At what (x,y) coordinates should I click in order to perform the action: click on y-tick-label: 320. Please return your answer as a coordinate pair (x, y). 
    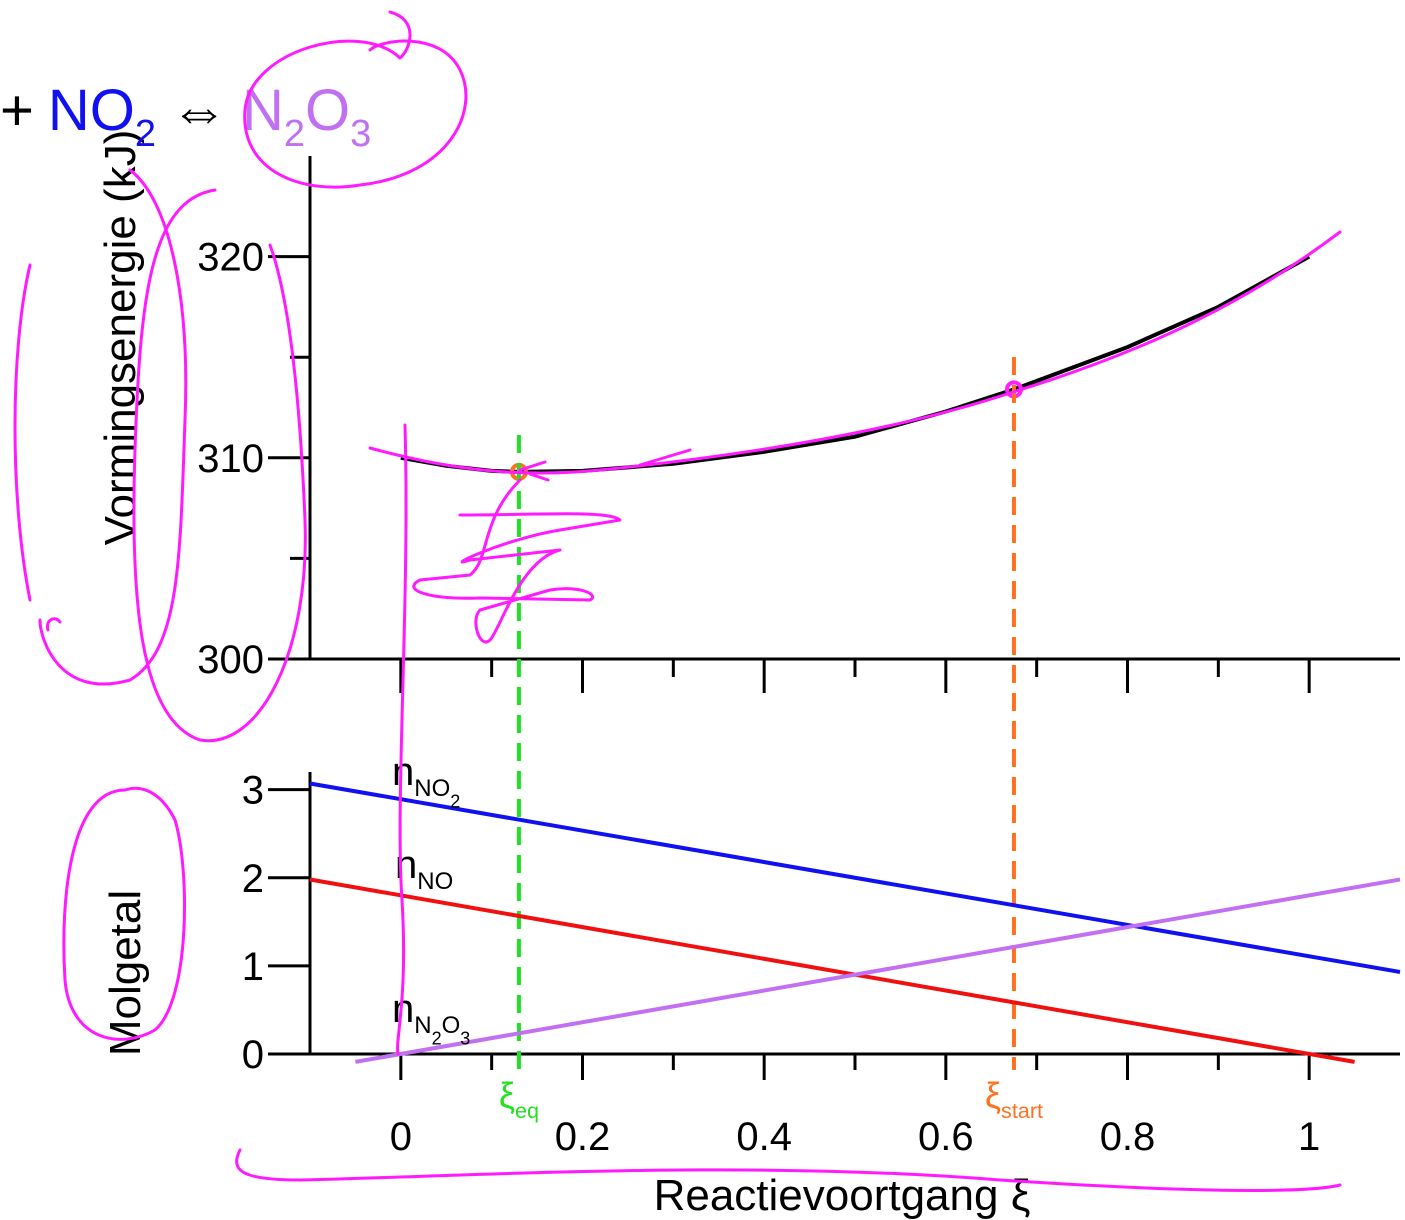
    Looking at the image, I should click on (230, 258).